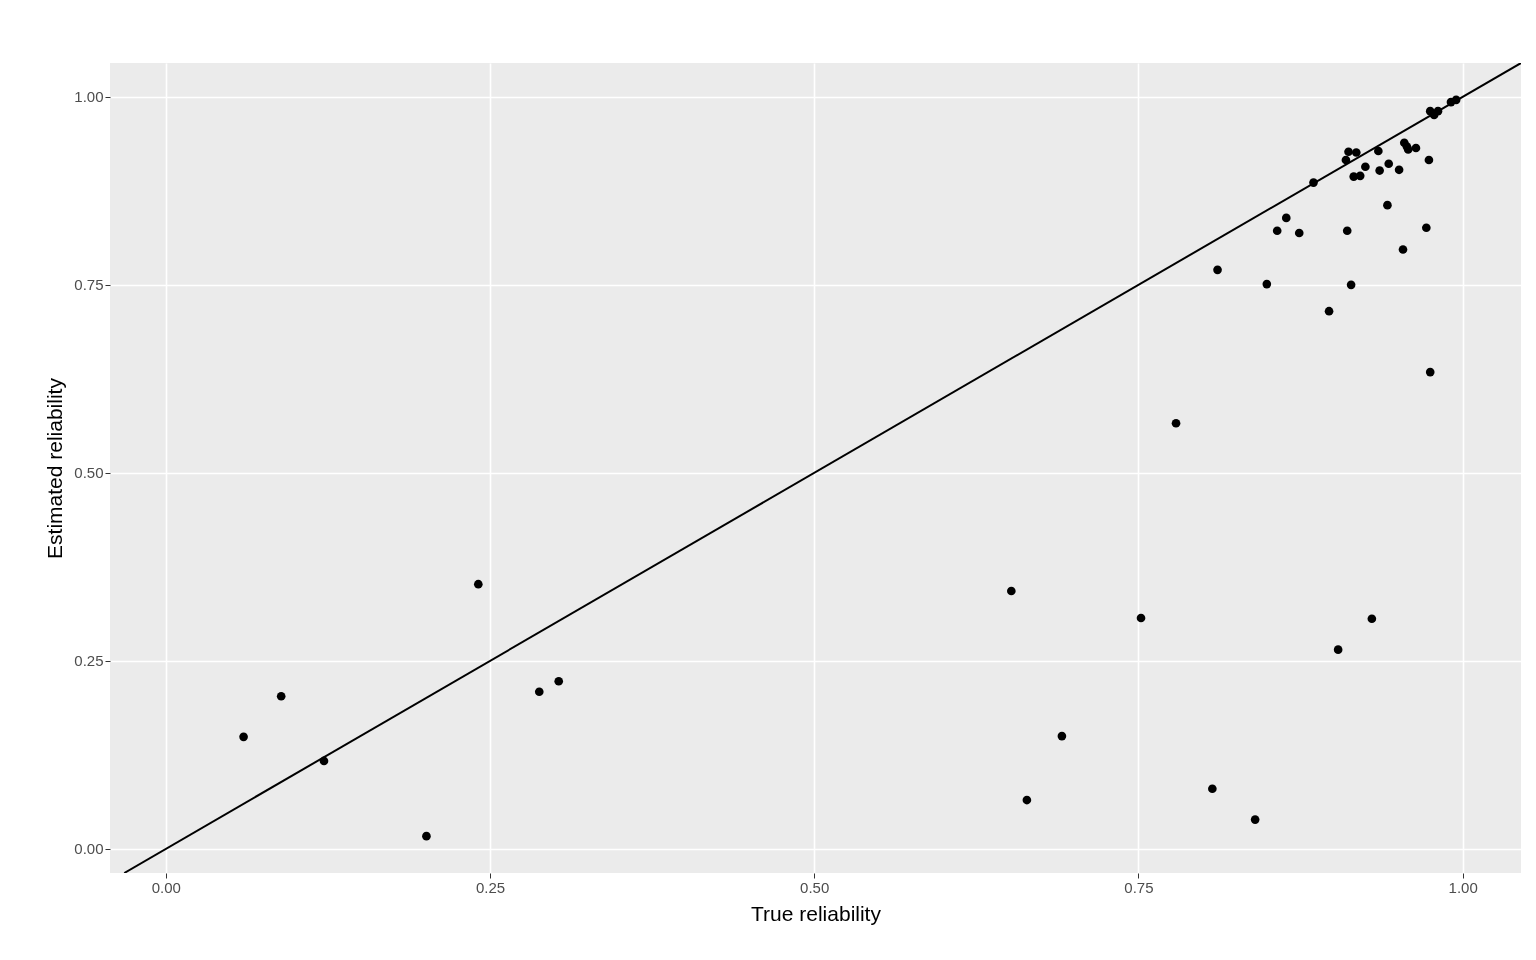 The image size is (1536, 960). What do you see at coordinates (1139, 887) in the screenshot?
I see `x-tick-label: 0.75` at bounding box center [1139, 887].